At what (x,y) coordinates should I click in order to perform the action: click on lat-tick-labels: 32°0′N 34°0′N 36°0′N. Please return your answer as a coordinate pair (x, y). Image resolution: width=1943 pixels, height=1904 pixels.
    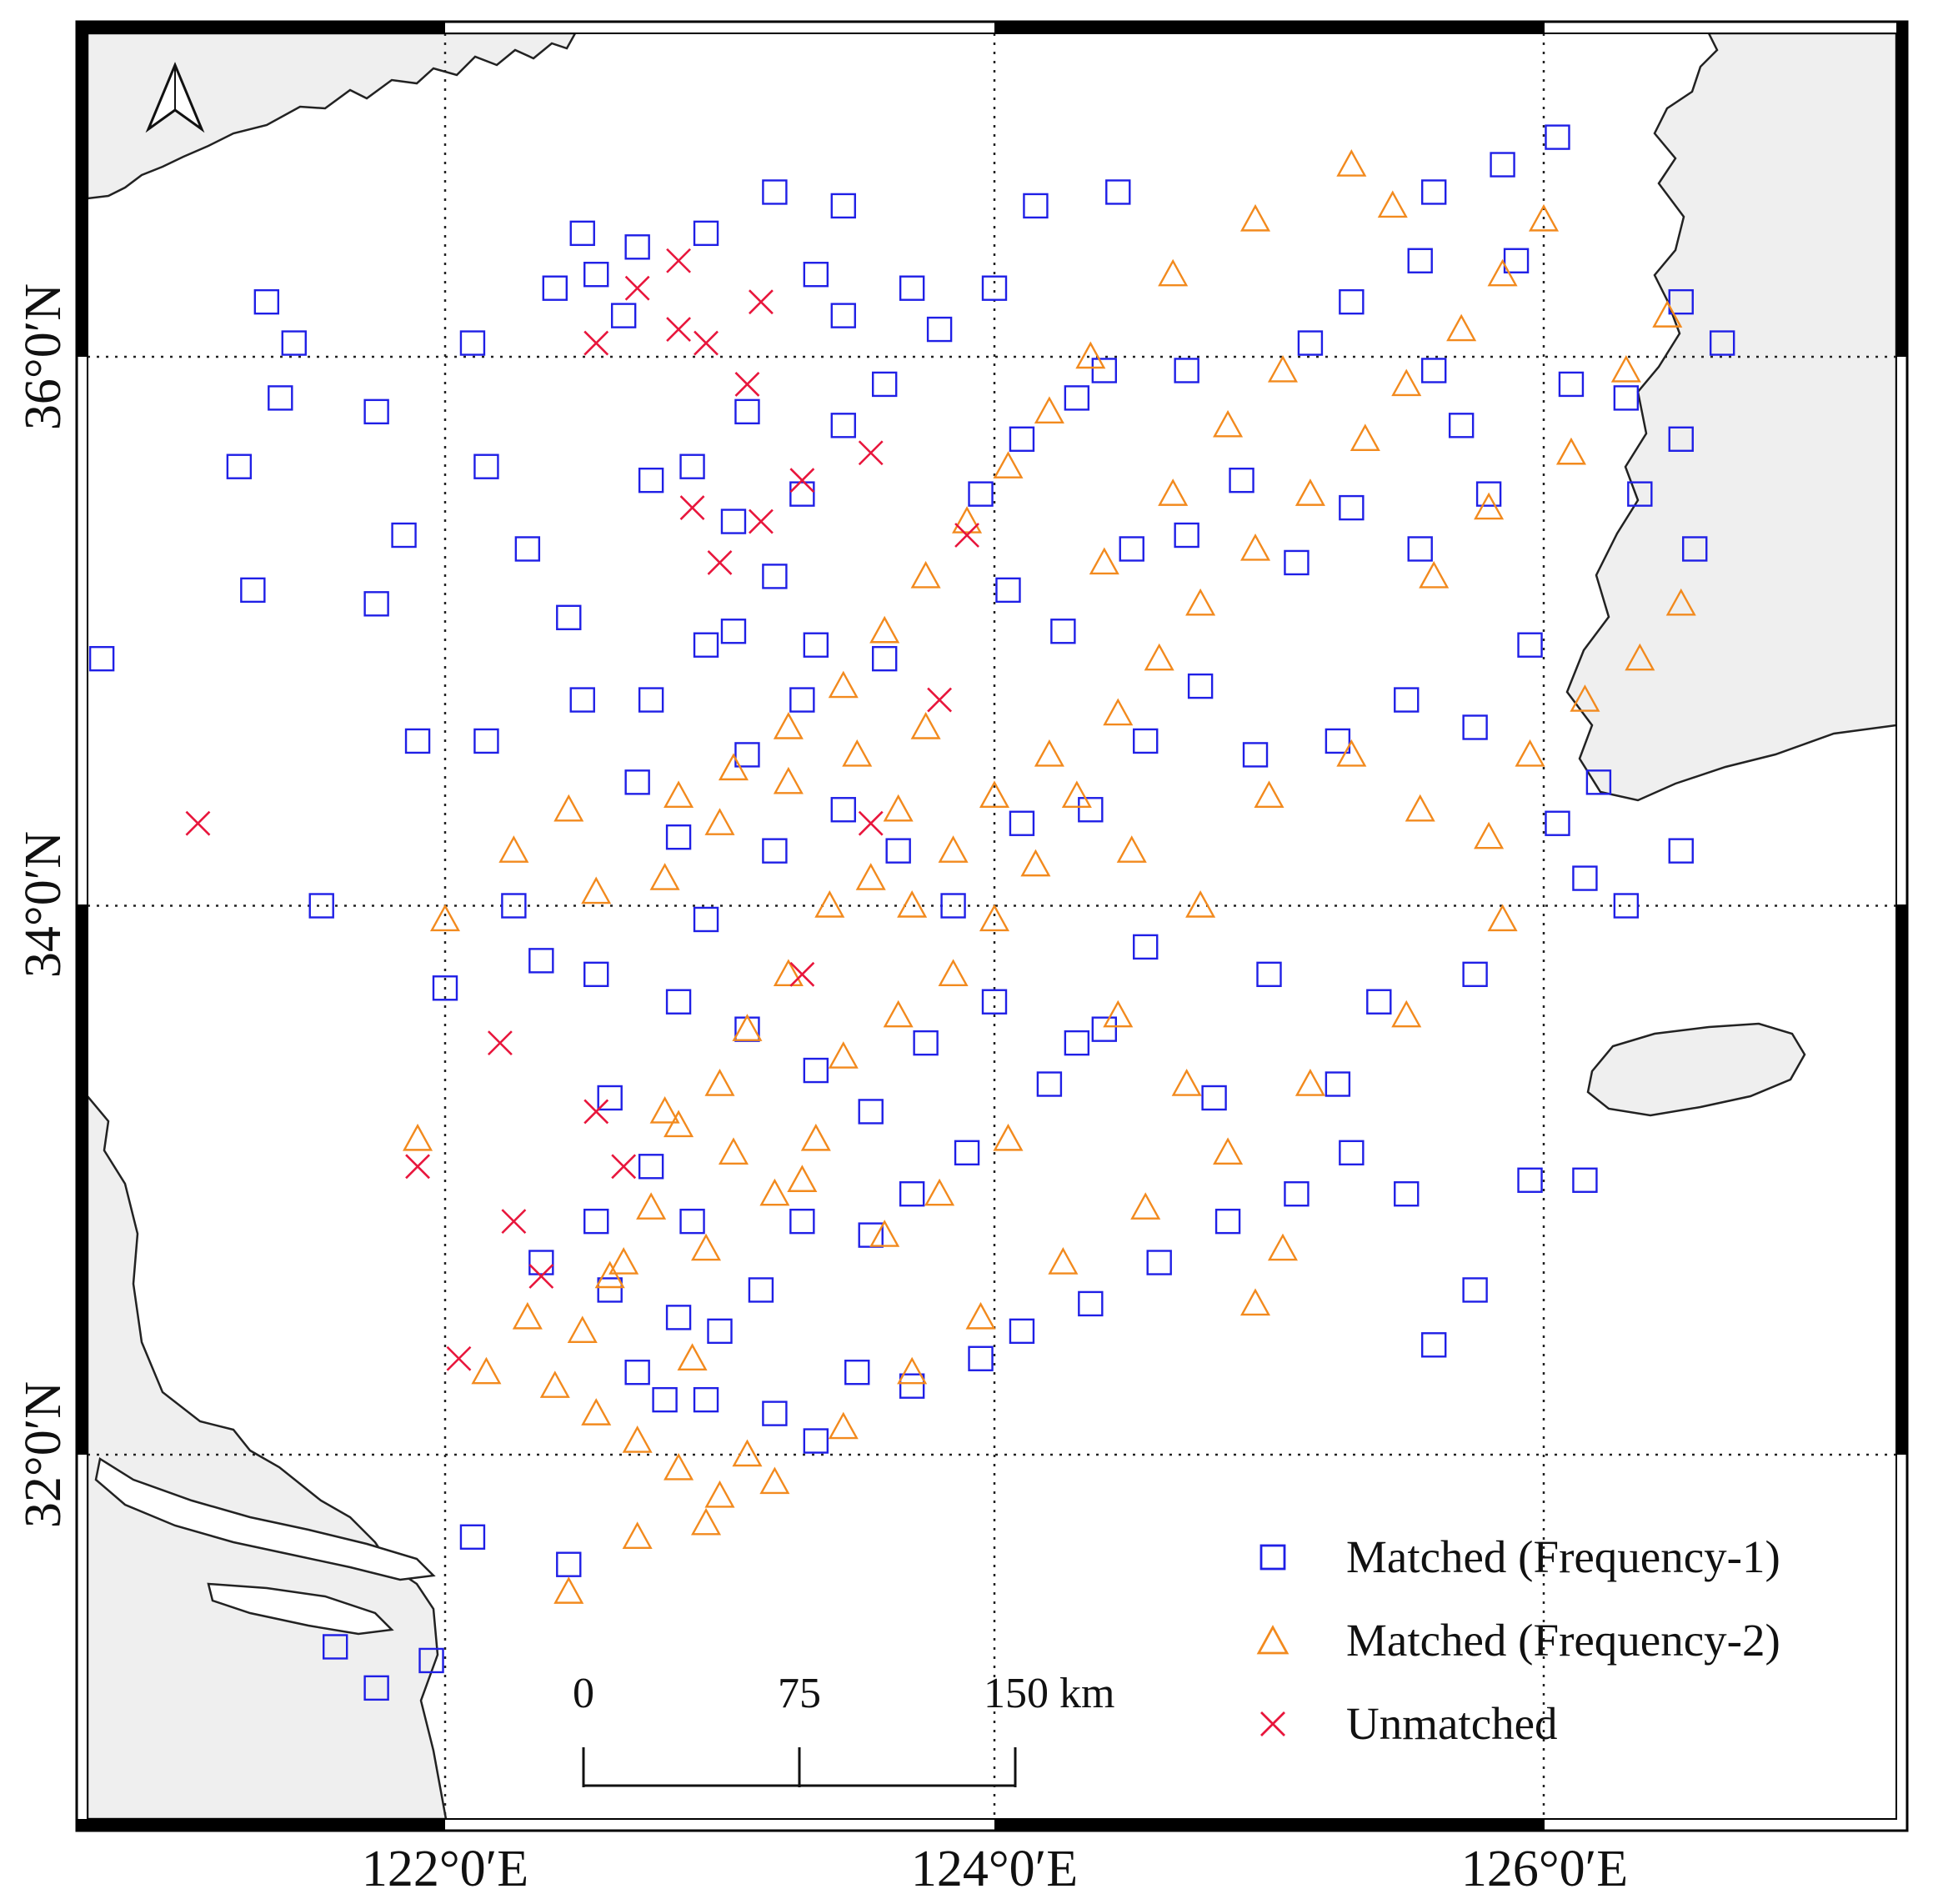
    Looking at the image, I should click on (43, 905).